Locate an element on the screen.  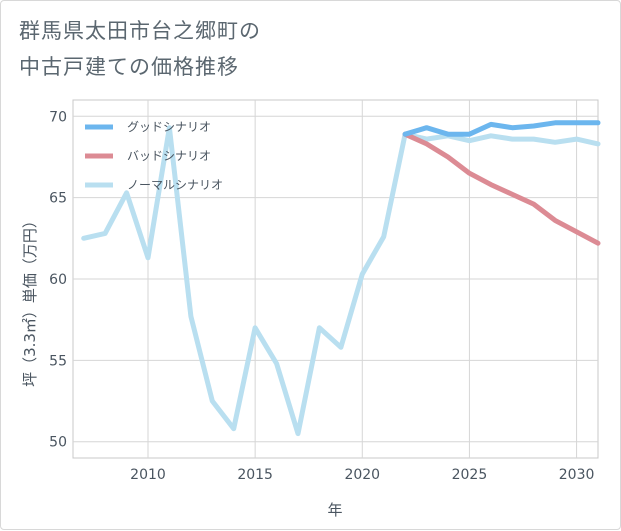
x-tick-label: 2020 is located at coordinates (362, 475).